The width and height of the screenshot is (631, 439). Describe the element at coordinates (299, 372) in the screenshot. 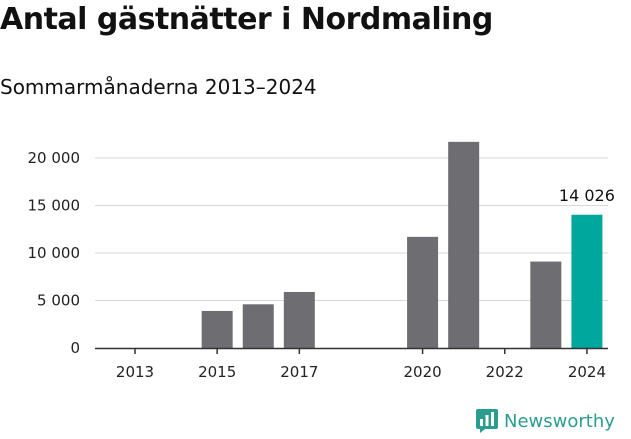

I see `x-tick-label: 2017` at that location.